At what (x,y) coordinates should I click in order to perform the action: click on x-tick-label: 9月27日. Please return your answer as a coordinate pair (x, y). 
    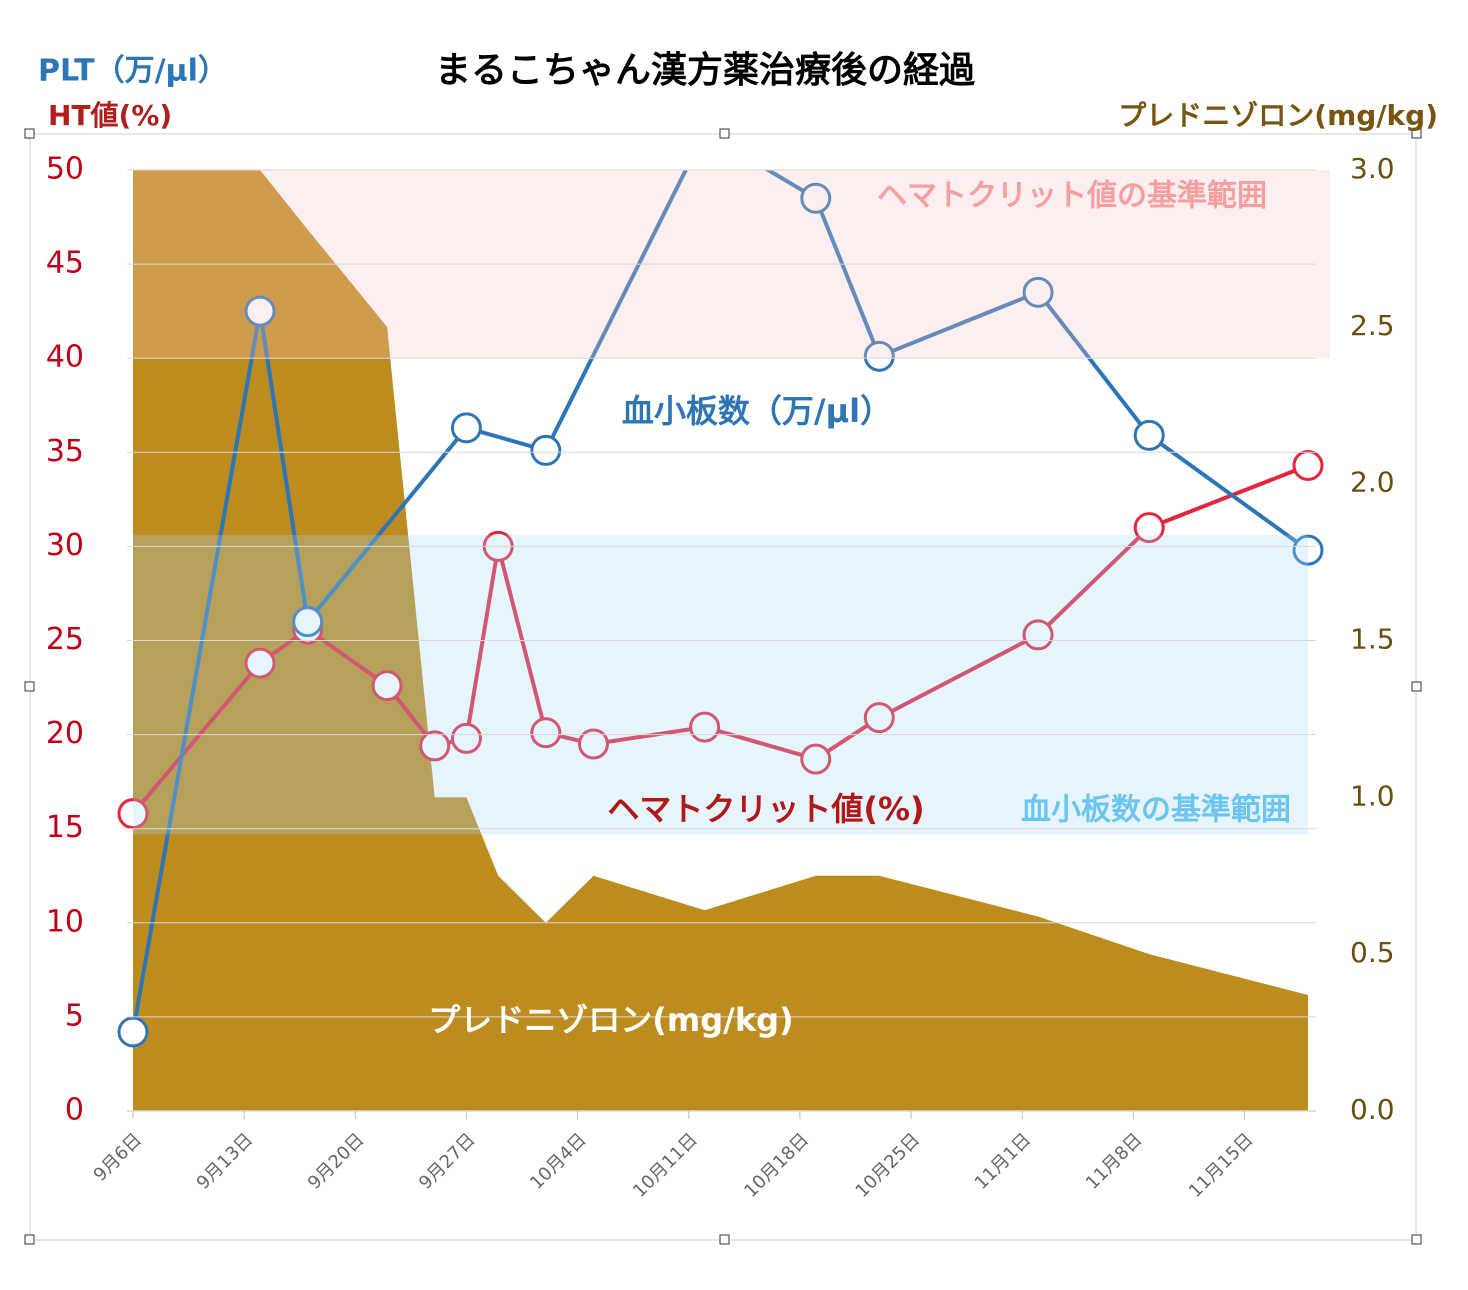
    Looking at the image, I should click on (447, 1161).